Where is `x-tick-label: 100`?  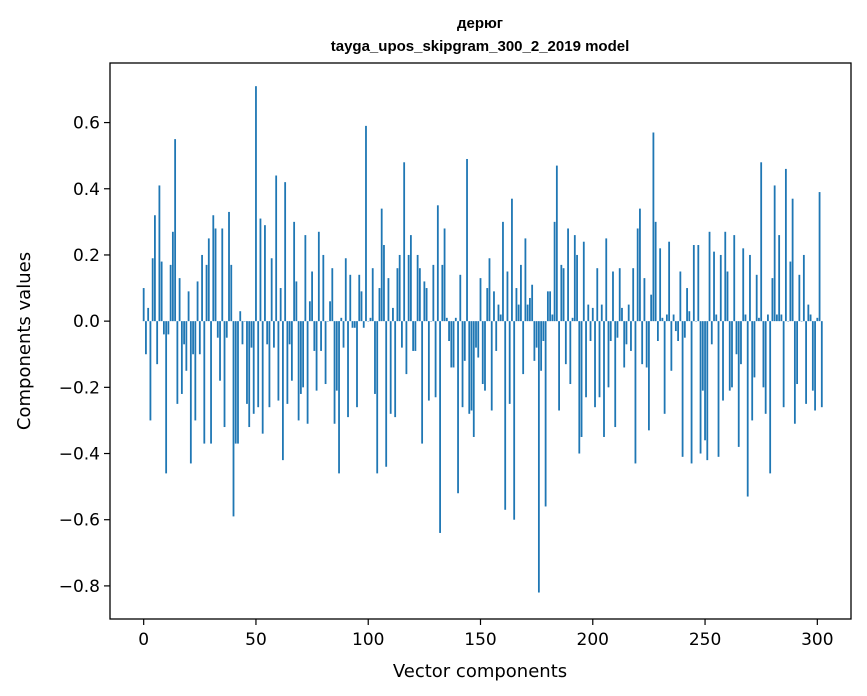
x-tick-label: 100 is located at coordinates (368, 640).